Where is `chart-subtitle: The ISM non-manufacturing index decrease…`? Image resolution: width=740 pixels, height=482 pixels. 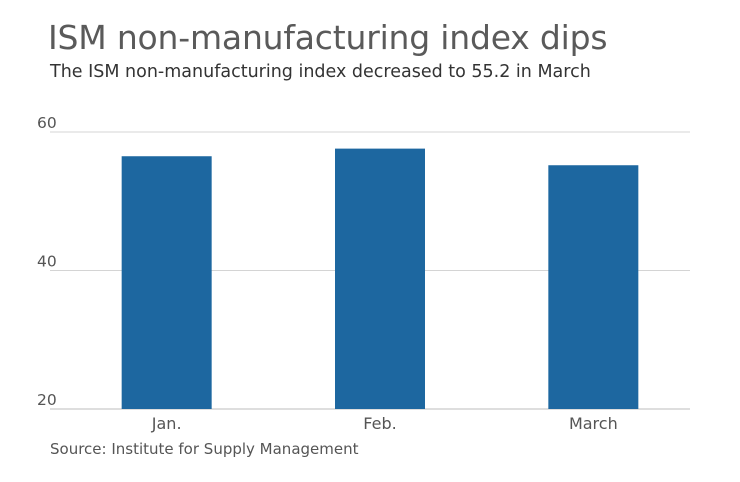 chart-subtitle: The ISM non-manufacturing index decrease… is located at coordinates (320, 72).